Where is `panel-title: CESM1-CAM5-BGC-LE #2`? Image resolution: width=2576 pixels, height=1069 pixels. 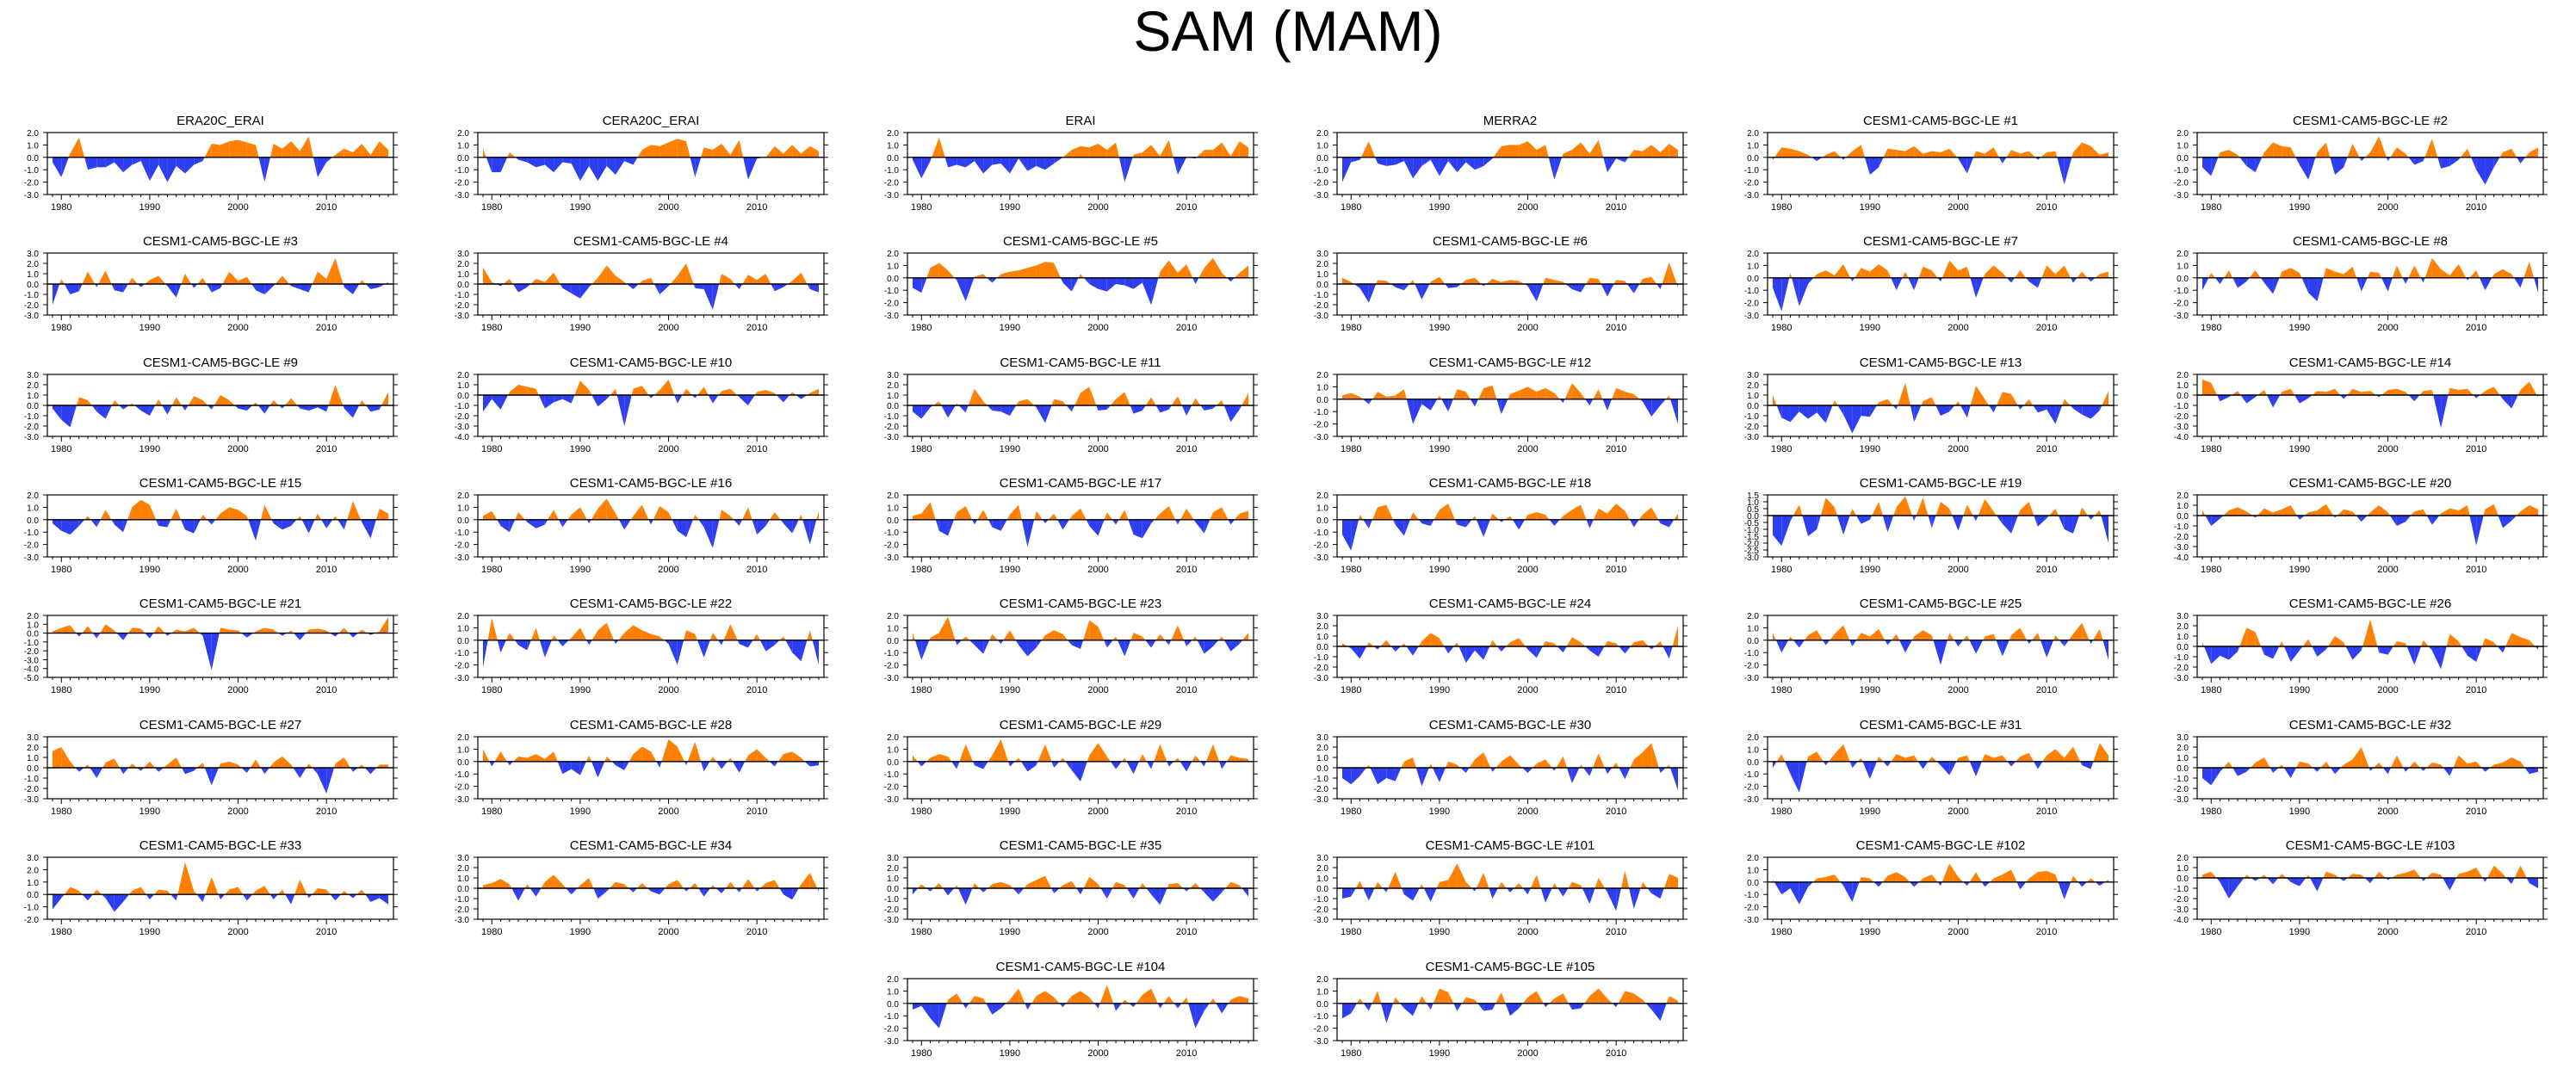 panel-title: CESM1-CAM5-BGC-LE #2 is located at coordinates (2371, 121).